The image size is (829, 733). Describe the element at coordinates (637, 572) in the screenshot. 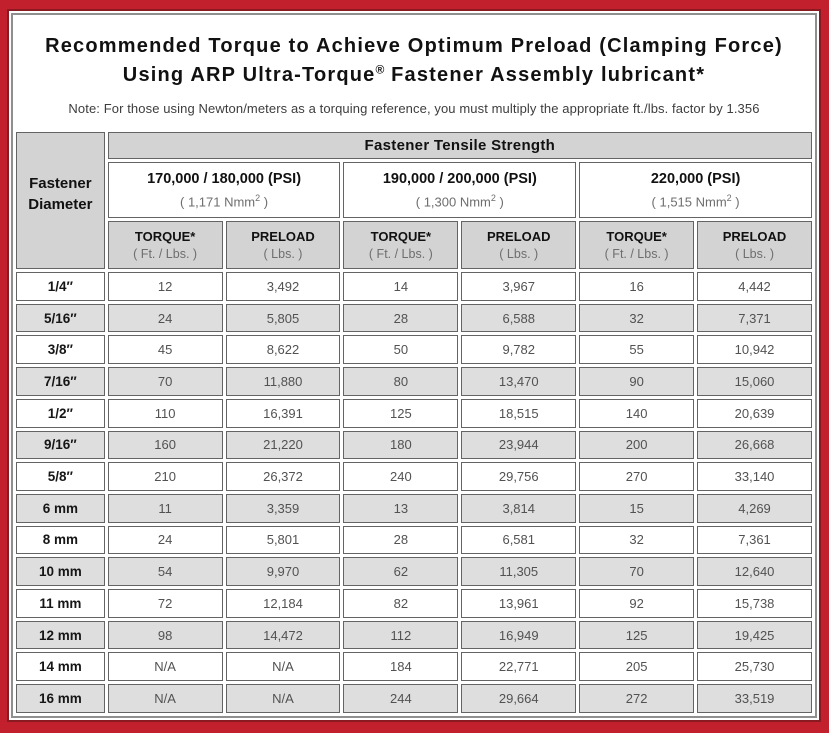

I see `torque-value-cell: 70` at that location.